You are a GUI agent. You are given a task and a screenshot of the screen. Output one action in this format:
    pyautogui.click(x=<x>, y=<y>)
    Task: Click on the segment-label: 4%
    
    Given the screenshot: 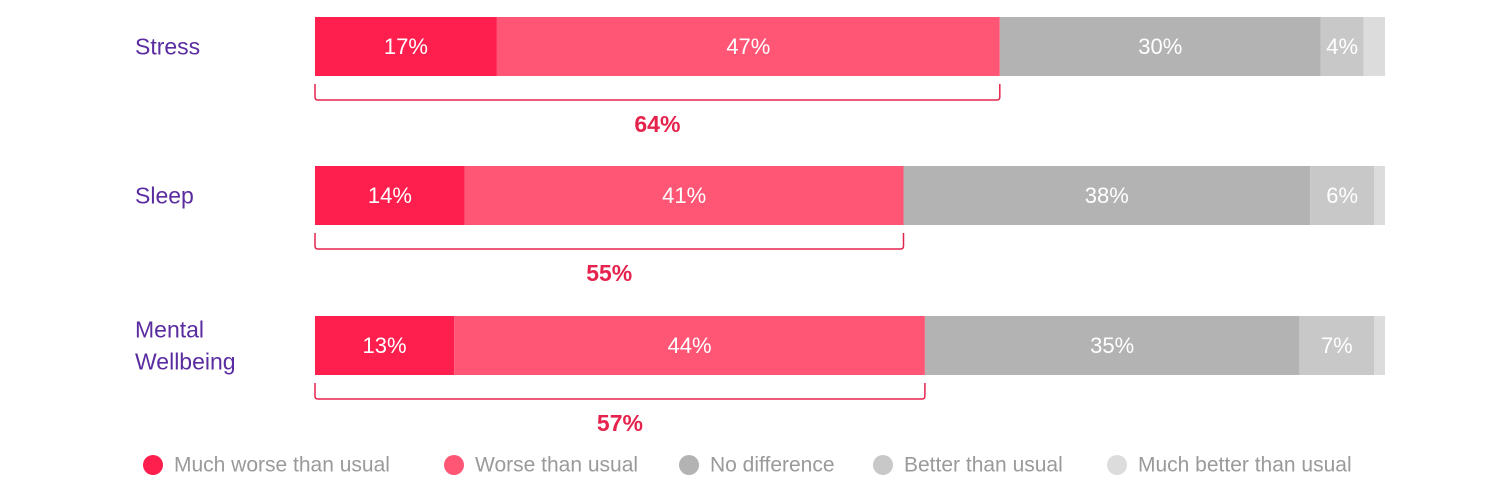 What is the action you would take?
    pyautogui.click(x=1342, y=46)
    